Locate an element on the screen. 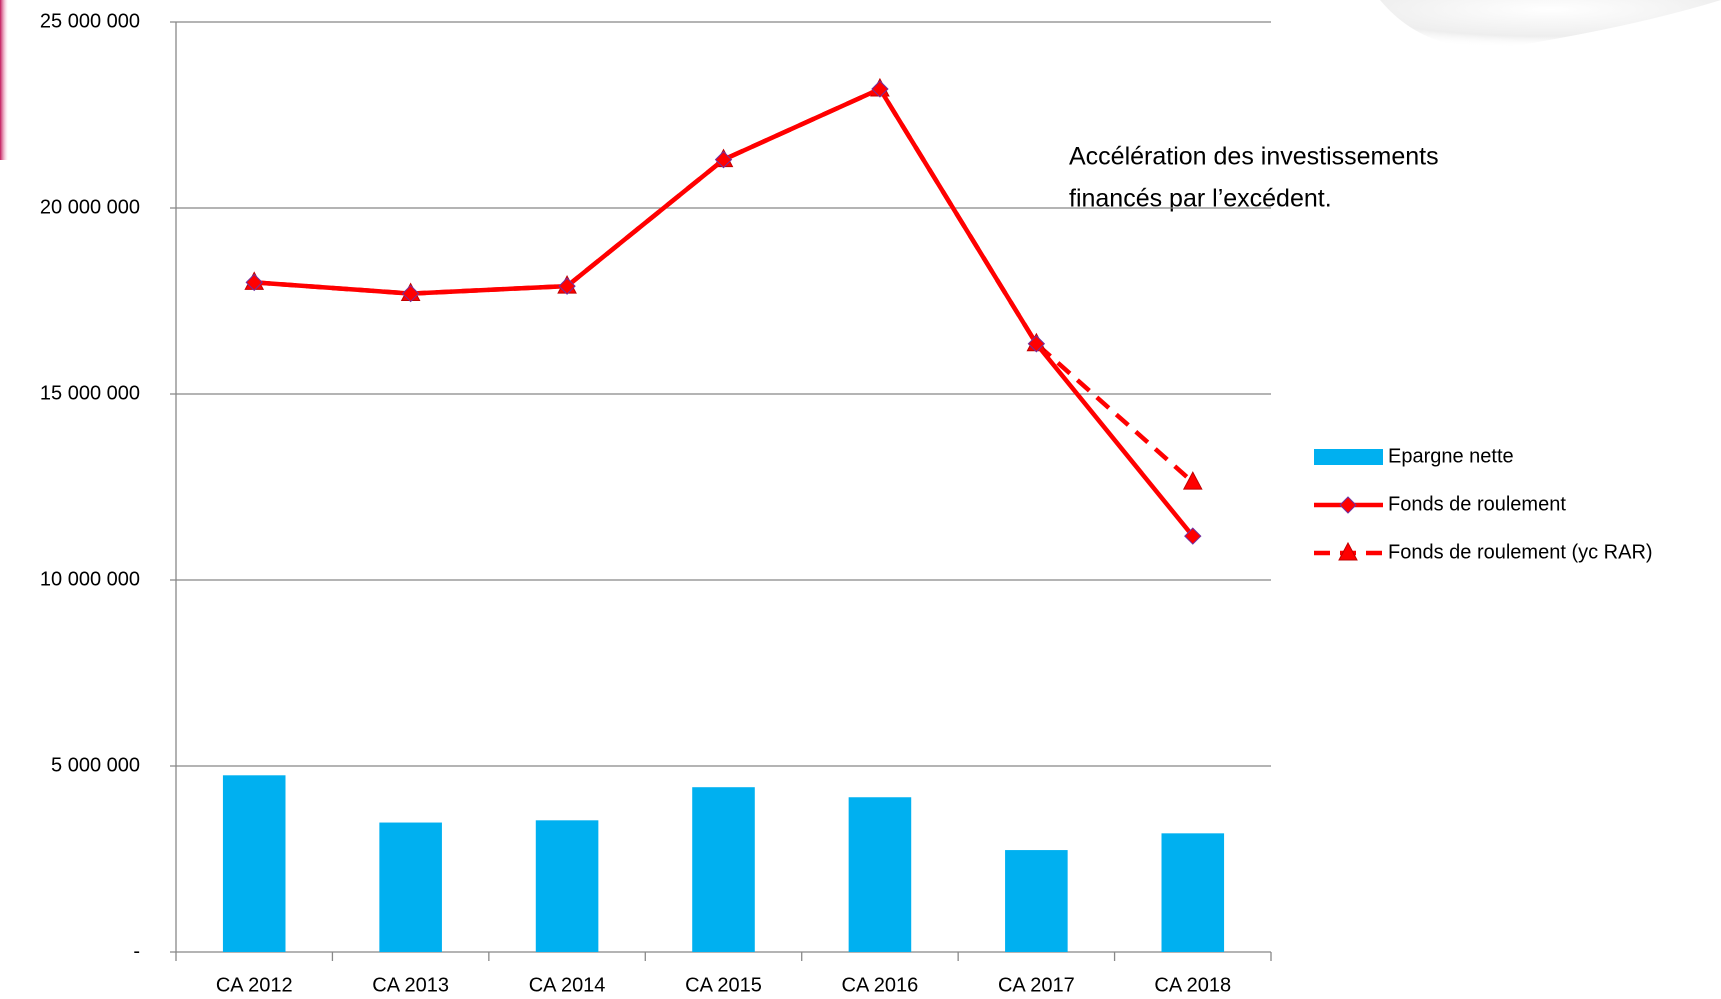 The image size is (1721, 999). x-tick-label: CA 2013 is located at coordinates (410, 985).